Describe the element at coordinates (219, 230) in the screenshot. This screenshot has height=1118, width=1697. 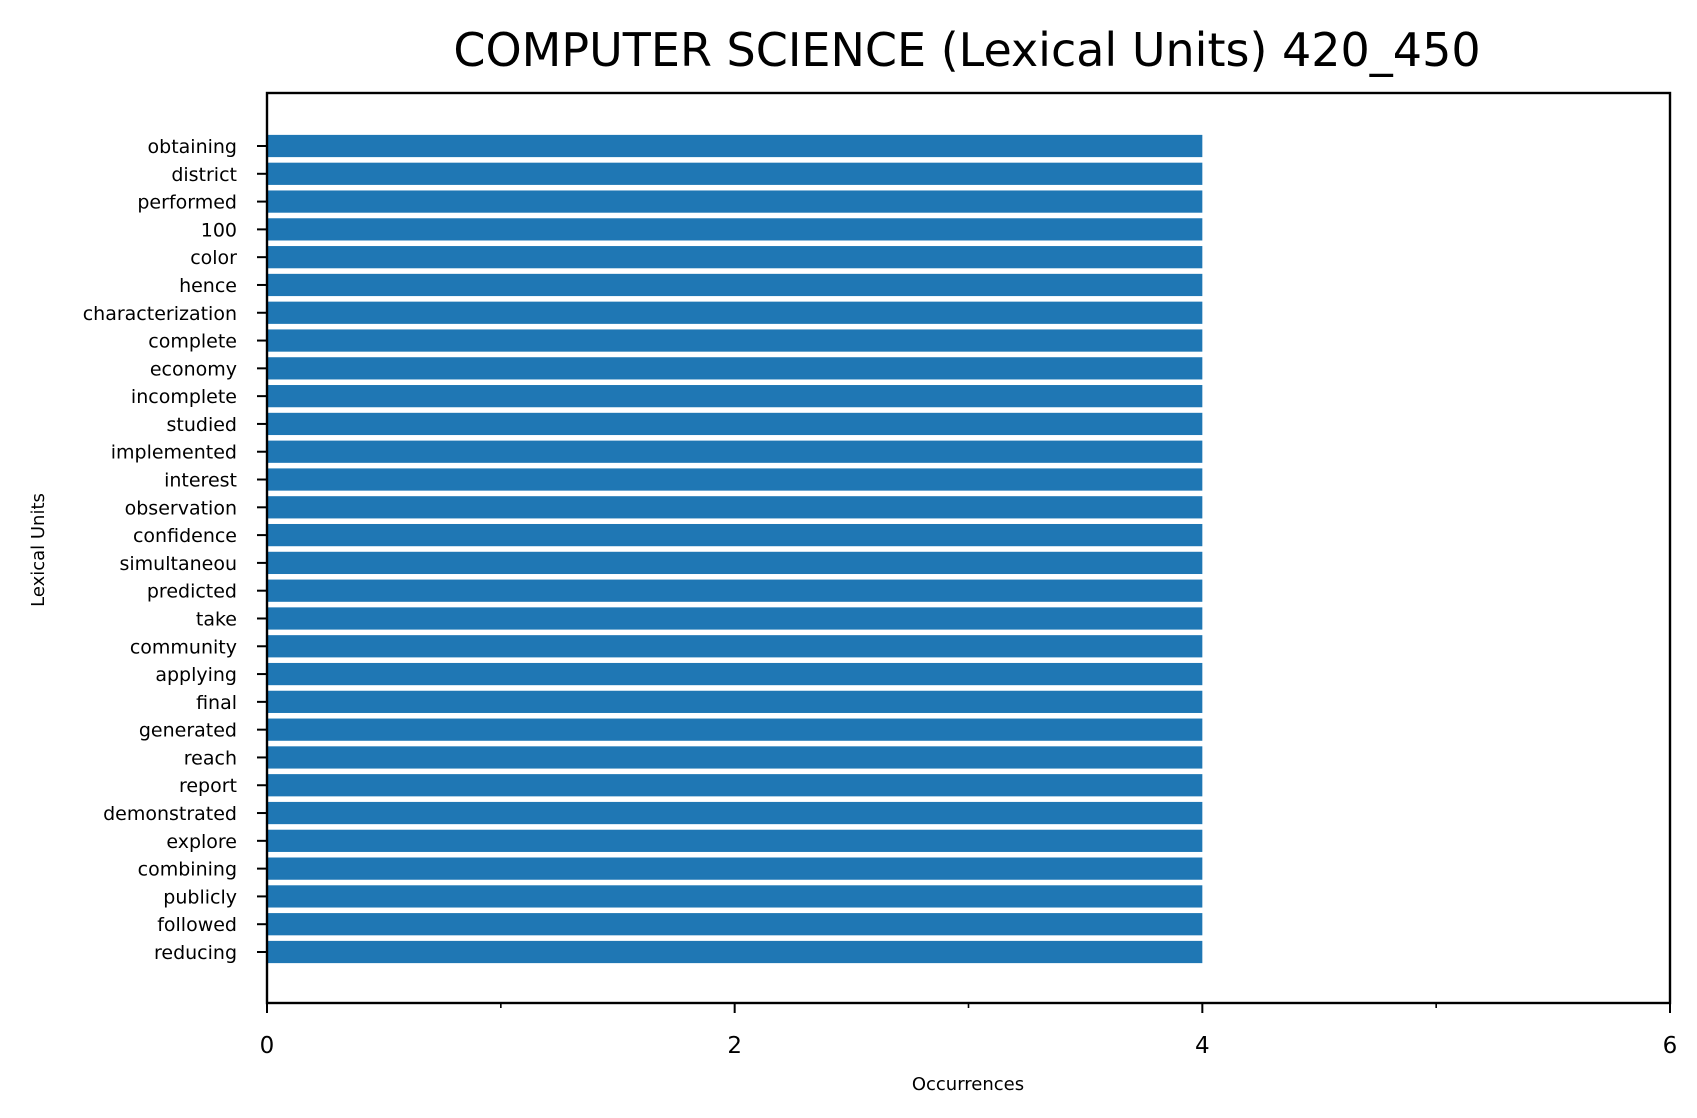
I see `y-tick-label: 100` at that location.